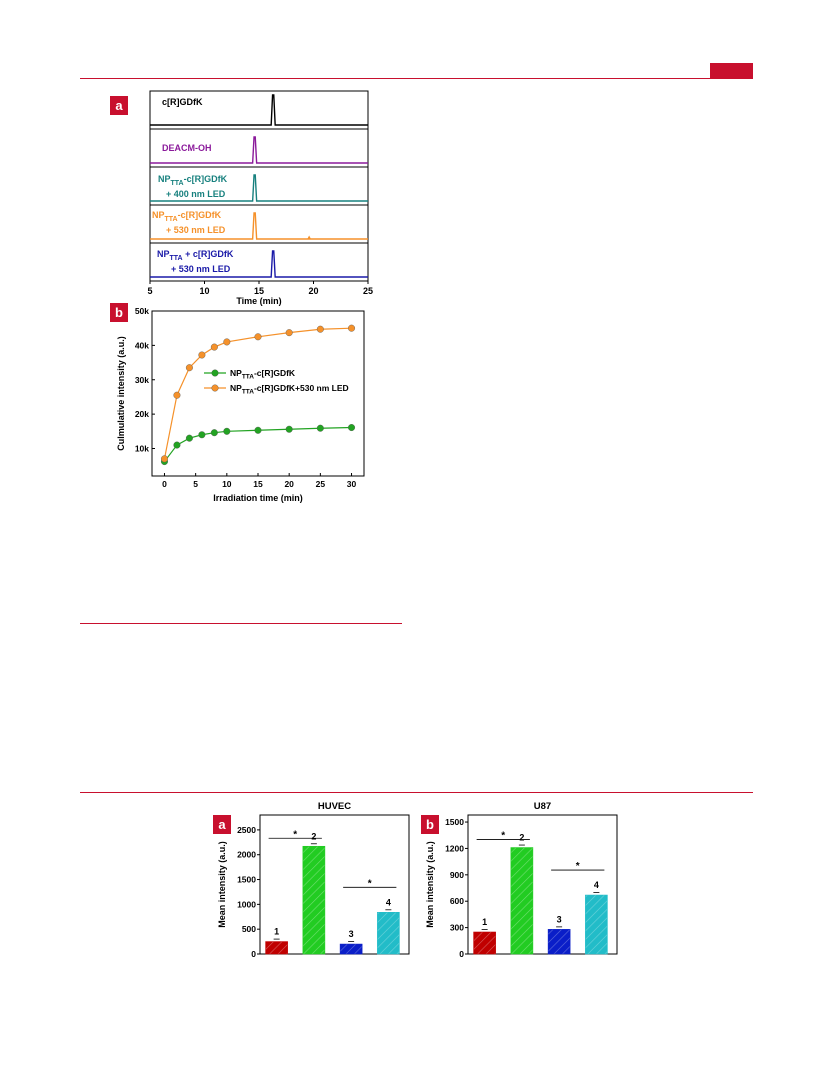 Image resolution: width=833 pixels, height=1091 pixels. Describe the element at coordinates (503, 836) in the screenshot. I see `u87-sig-star-1: *` at that location.